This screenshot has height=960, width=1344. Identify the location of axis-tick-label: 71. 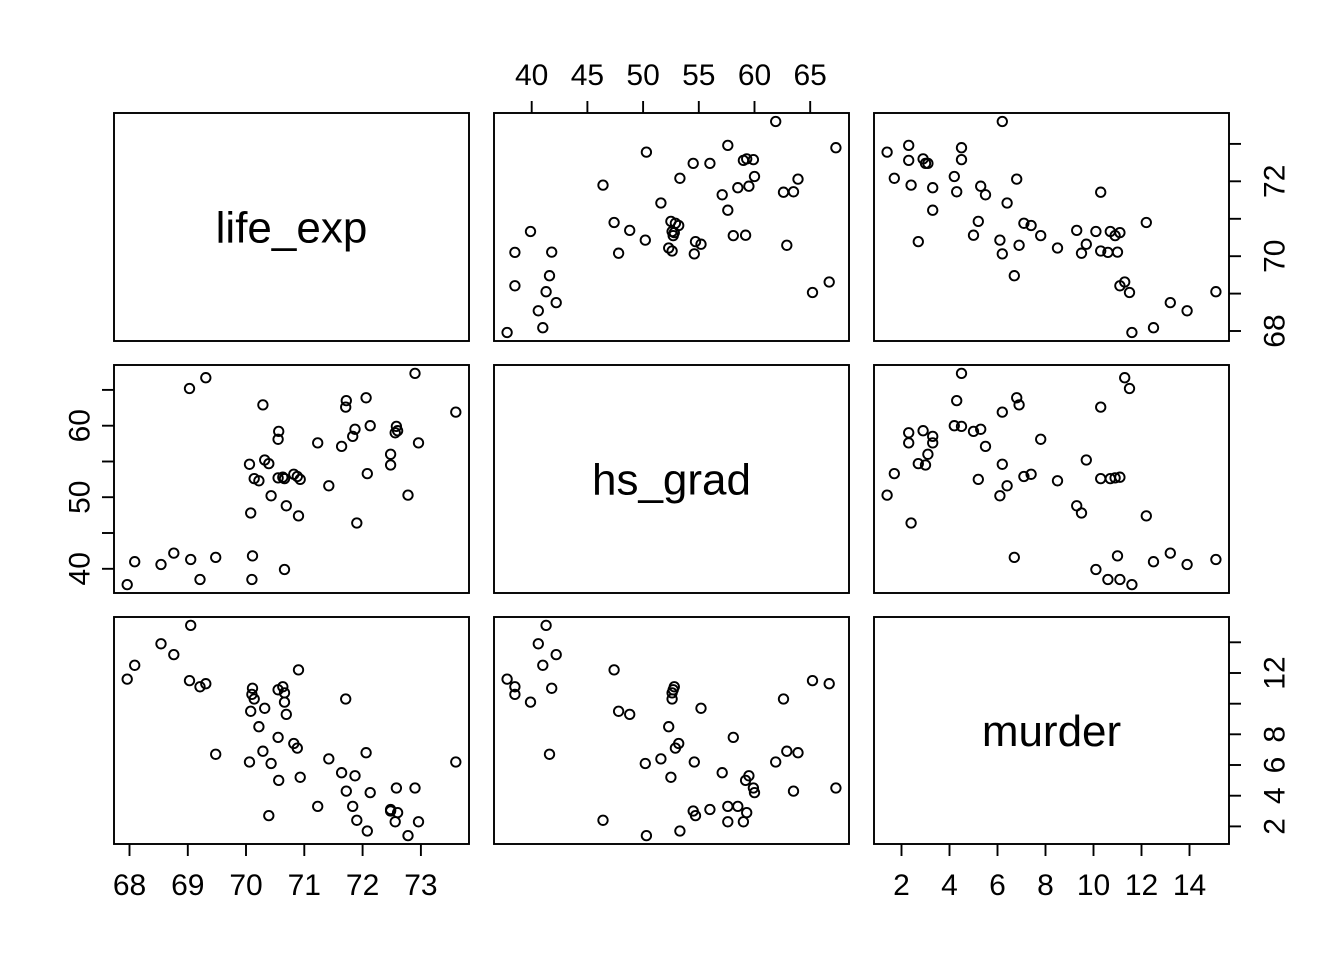
(304, 885).